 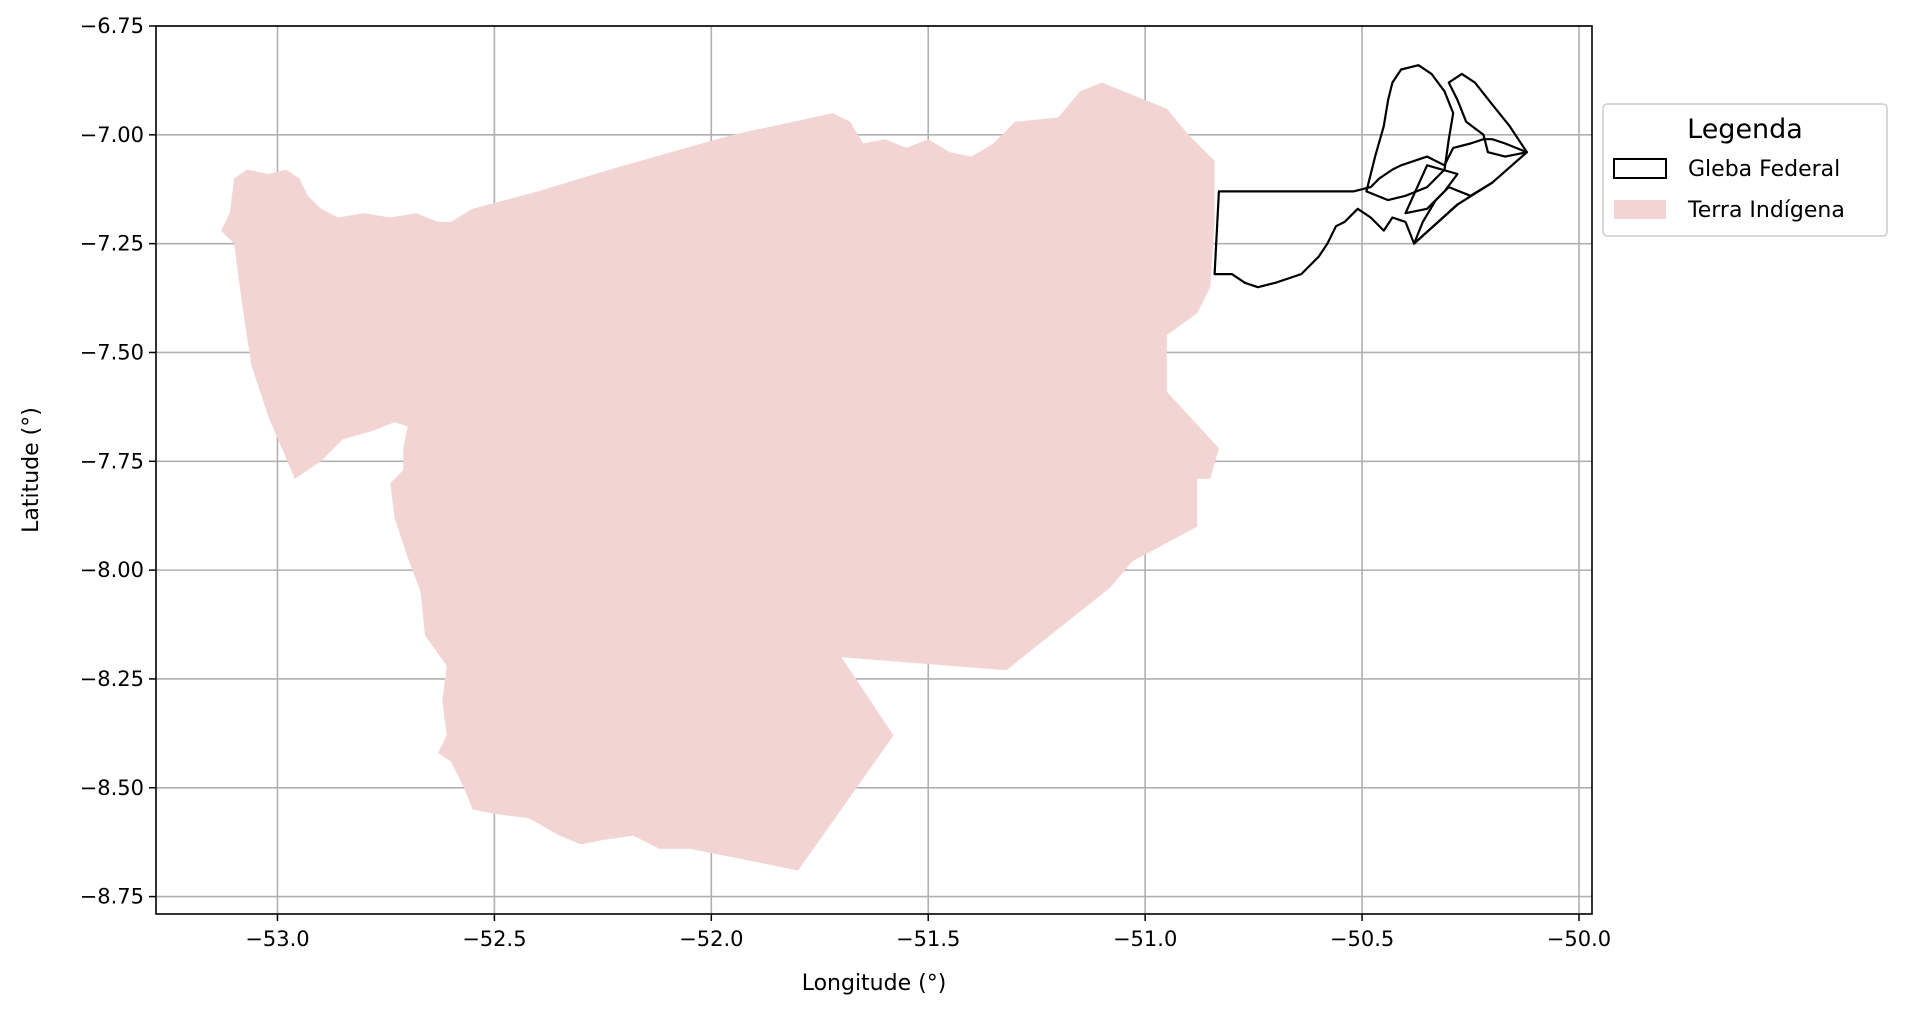 What do you see at coordinates (112, 897) in the screenshot?
I see `y-tick-label: −8.75` at bounding box center [112, 897].